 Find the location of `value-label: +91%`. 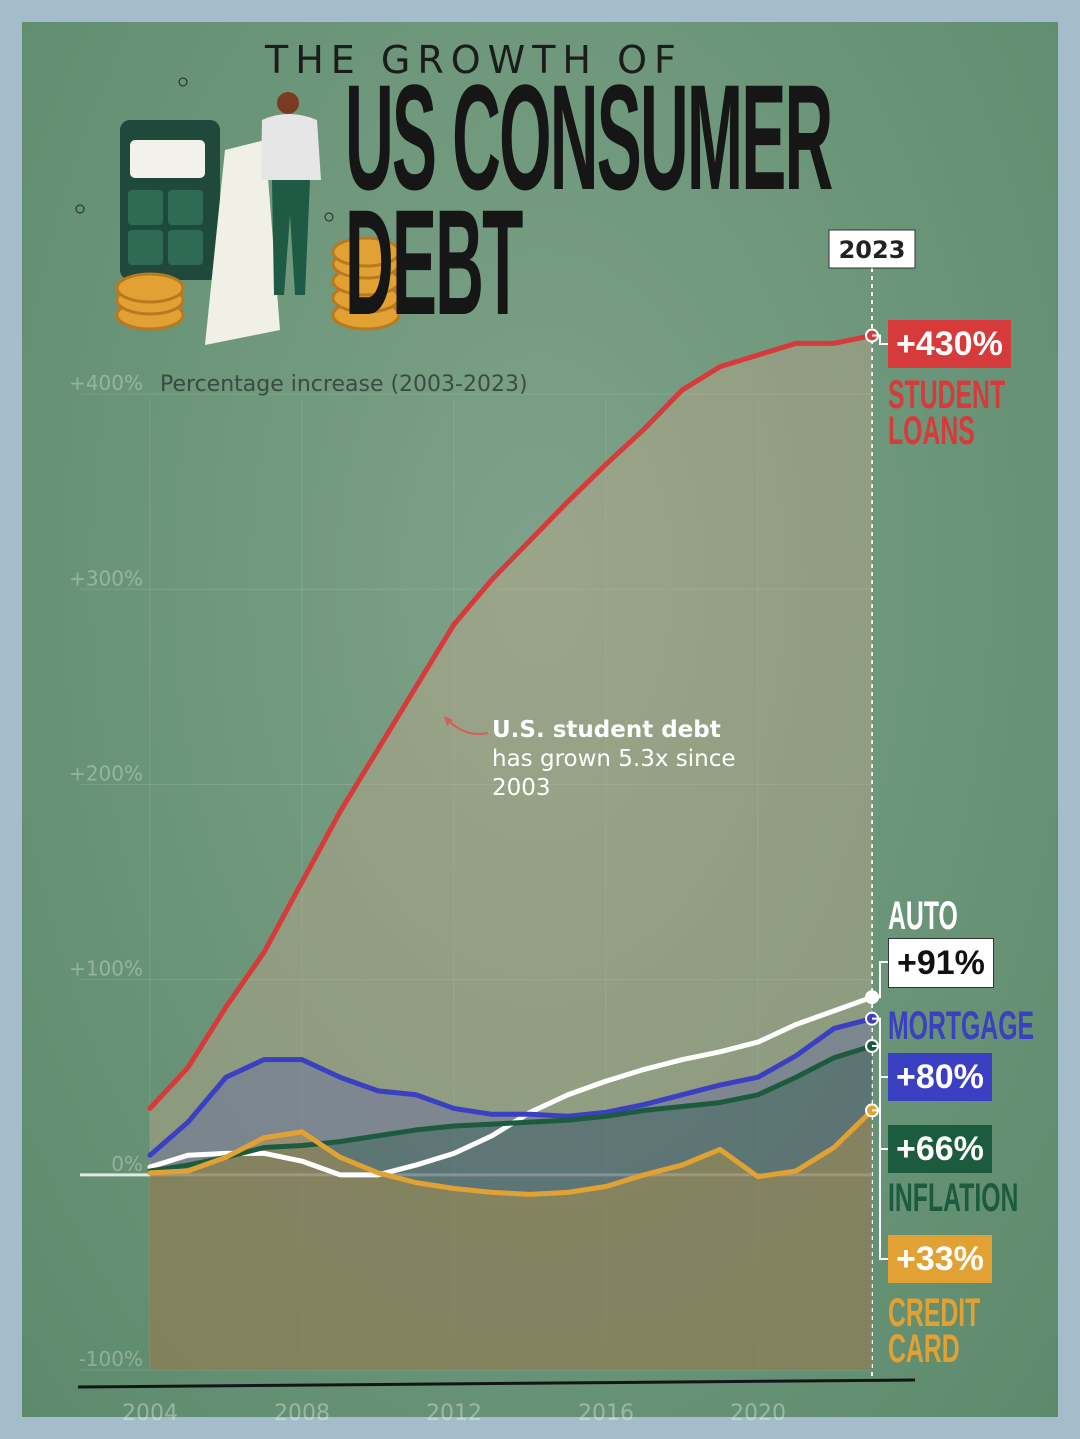

value-label: +91% is located at coordinates (941, 963).